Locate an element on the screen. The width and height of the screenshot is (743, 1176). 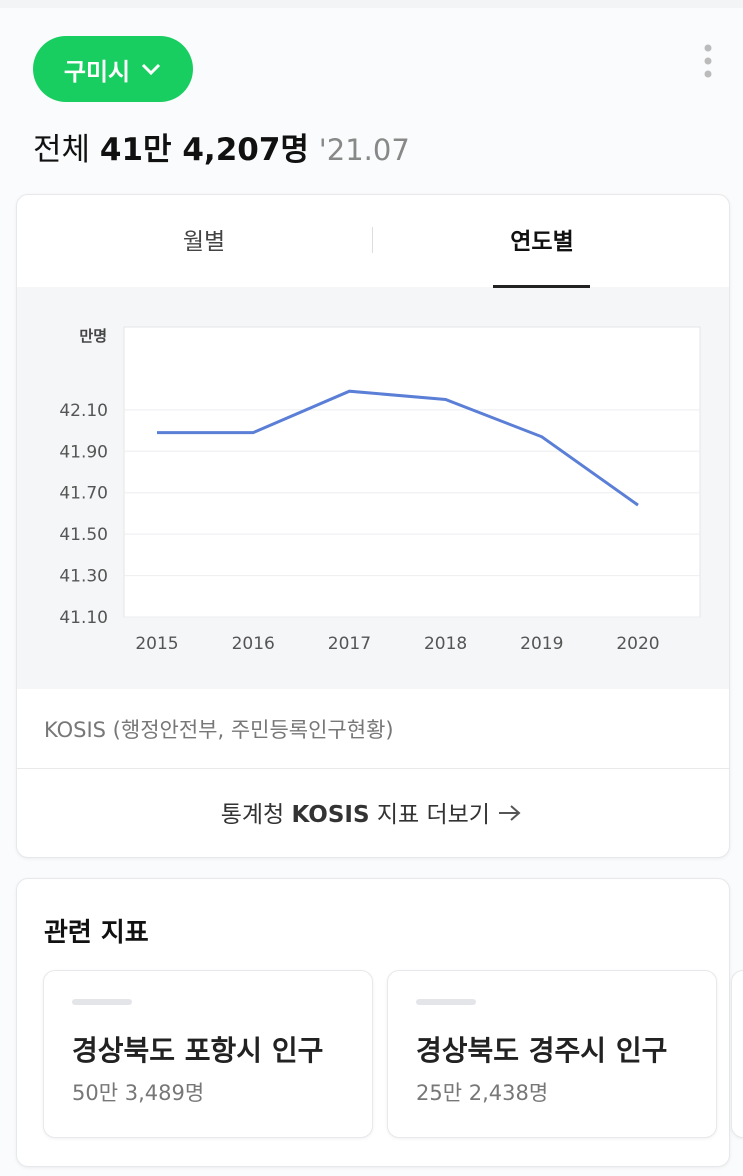
source: KOSIS (행정안전부, 주민등록인구현황) is located at coordinates (219, 730).